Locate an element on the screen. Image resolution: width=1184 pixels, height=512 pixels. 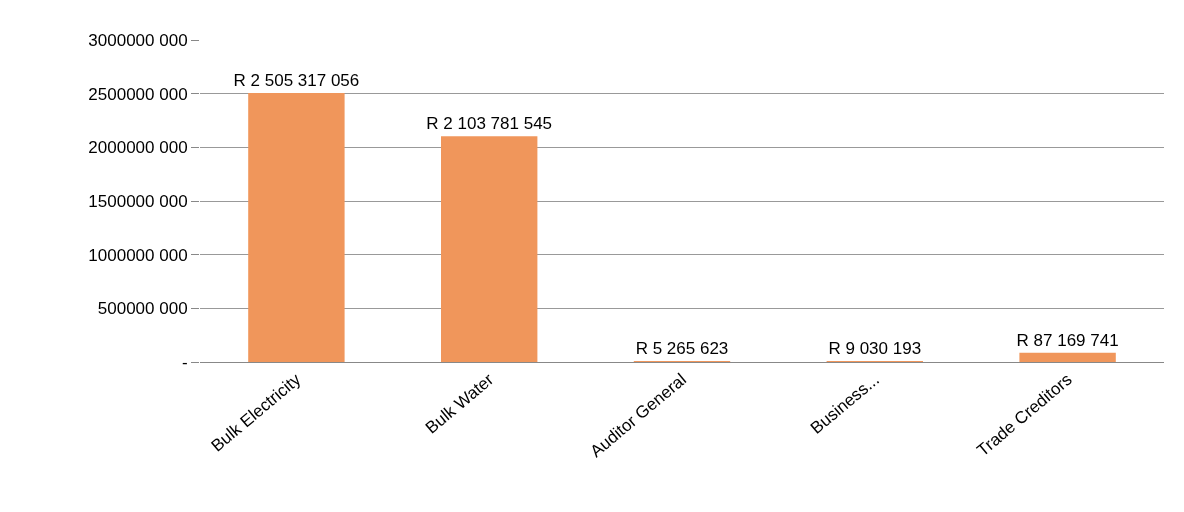
y-tick-label: 1000000 000 is located at coordinates (138, 255).